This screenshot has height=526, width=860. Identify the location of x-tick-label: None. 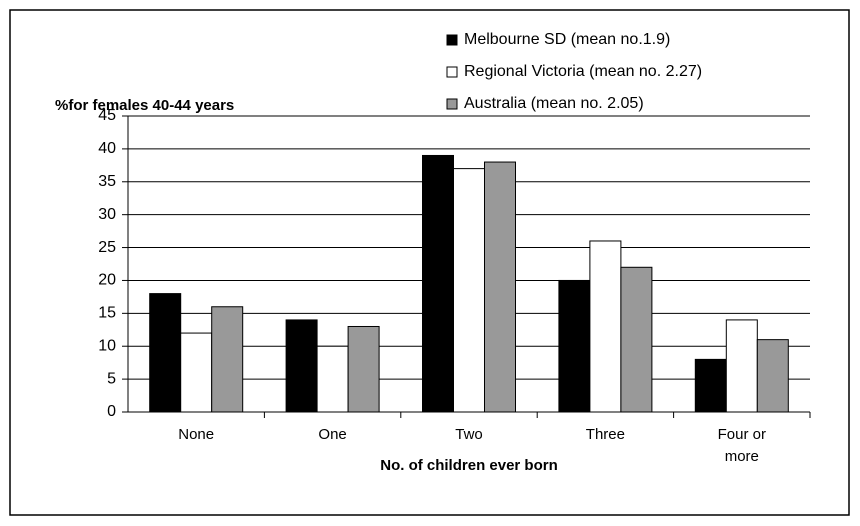
(196, 434).